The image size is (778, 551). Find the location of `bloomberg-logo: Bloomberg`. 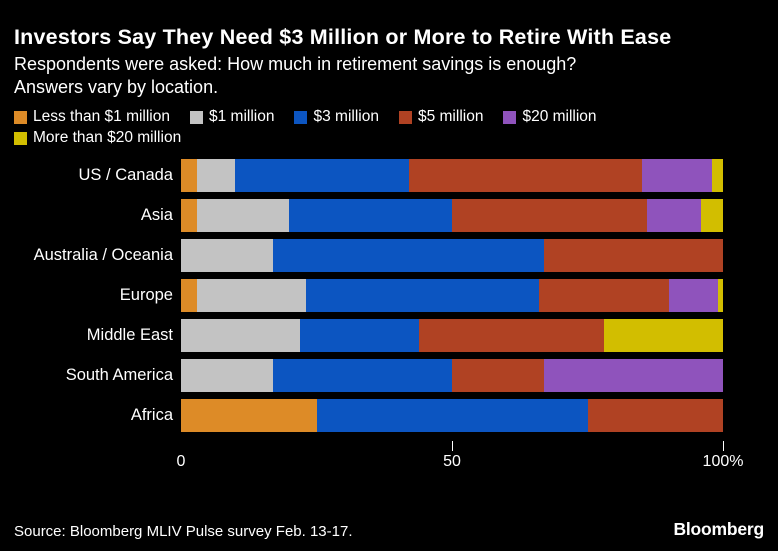

bloomberg-logo: Bloomberg is located at coordinates (718, 529).